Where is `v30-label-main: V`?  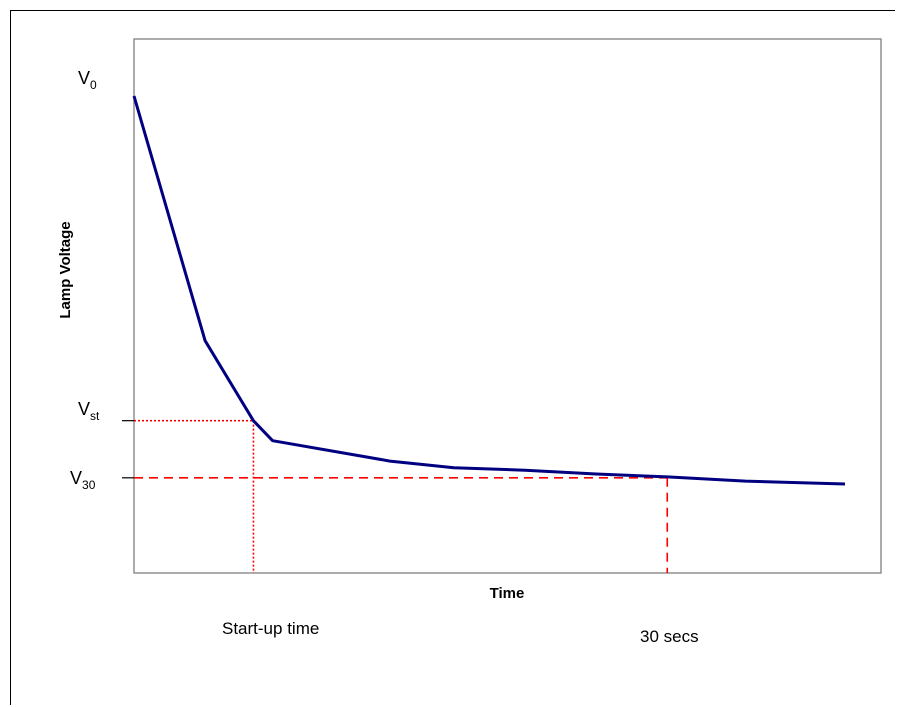 v30-label-main: V is located at coordinates (76, 478).